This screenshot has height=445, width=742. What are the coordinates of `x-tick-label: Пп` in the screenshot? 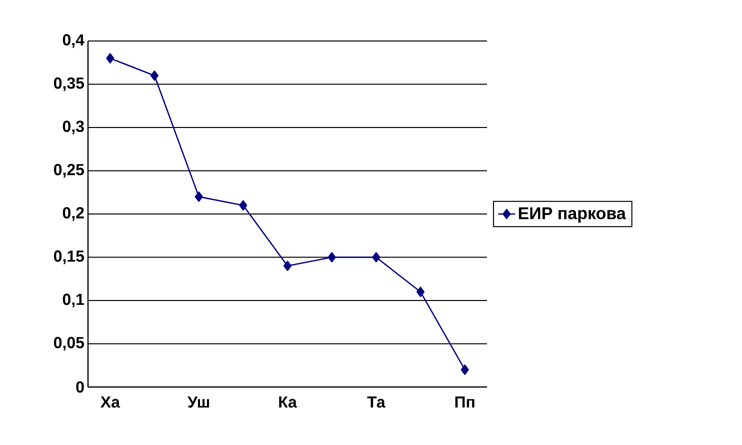 It's located at (464, 402).